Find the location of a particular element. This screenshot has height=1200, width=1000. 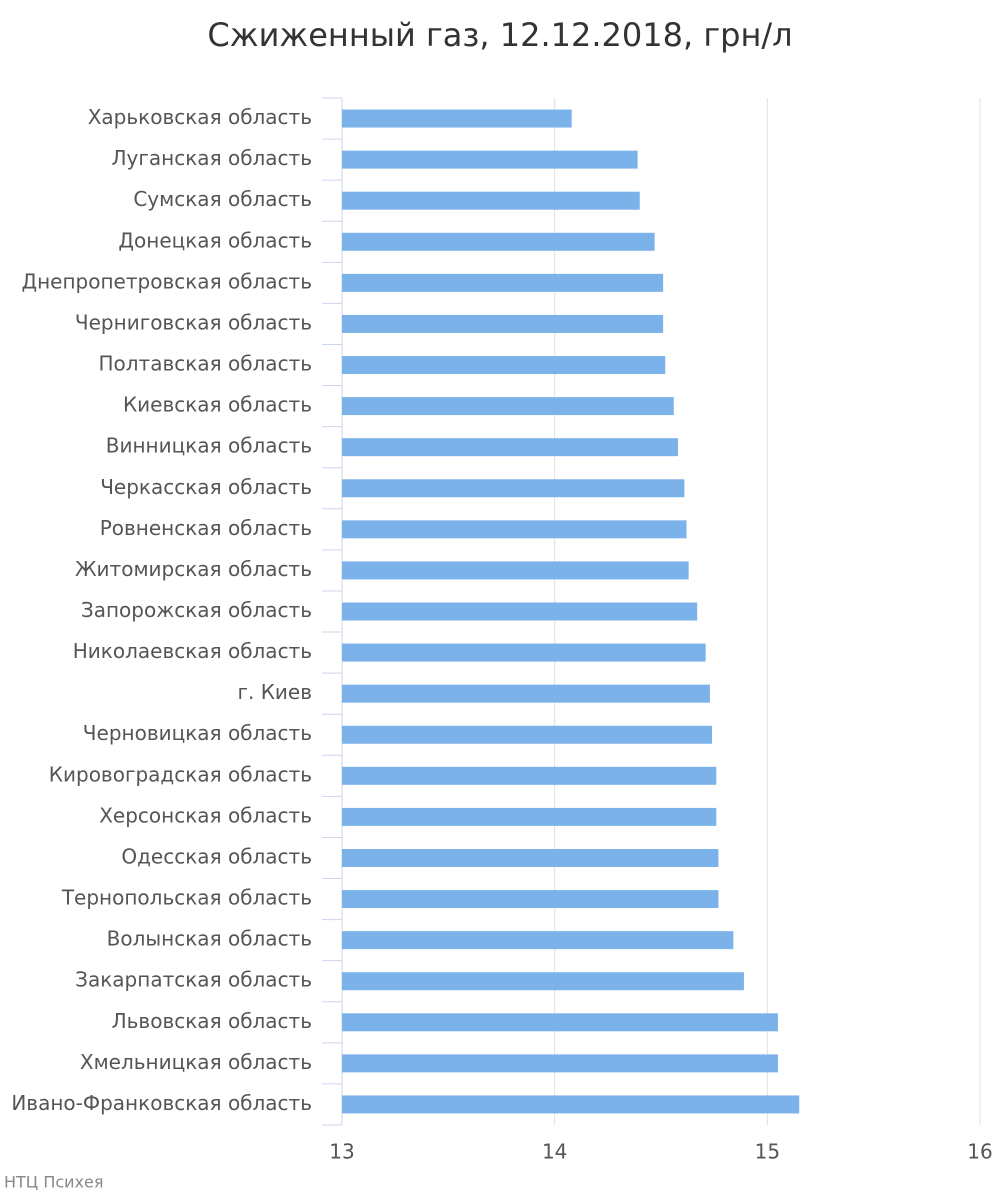

source: НТЦ Психея is located at coordinates (53, 1182).